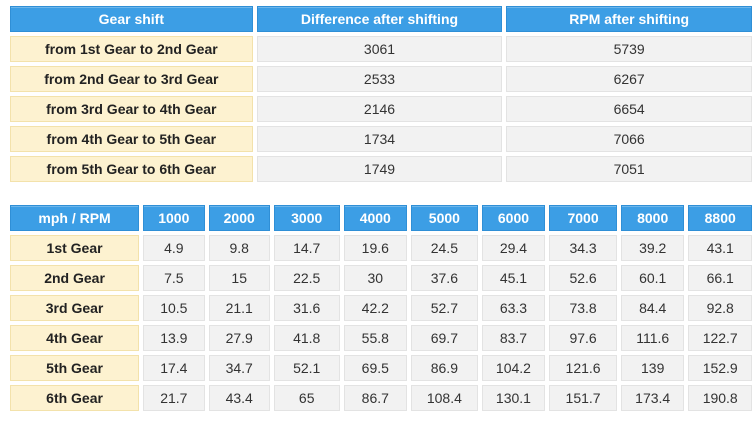 This screenshot has height=423, width=755. I want to click on speed-cell: 152.9, so click(720, 368).